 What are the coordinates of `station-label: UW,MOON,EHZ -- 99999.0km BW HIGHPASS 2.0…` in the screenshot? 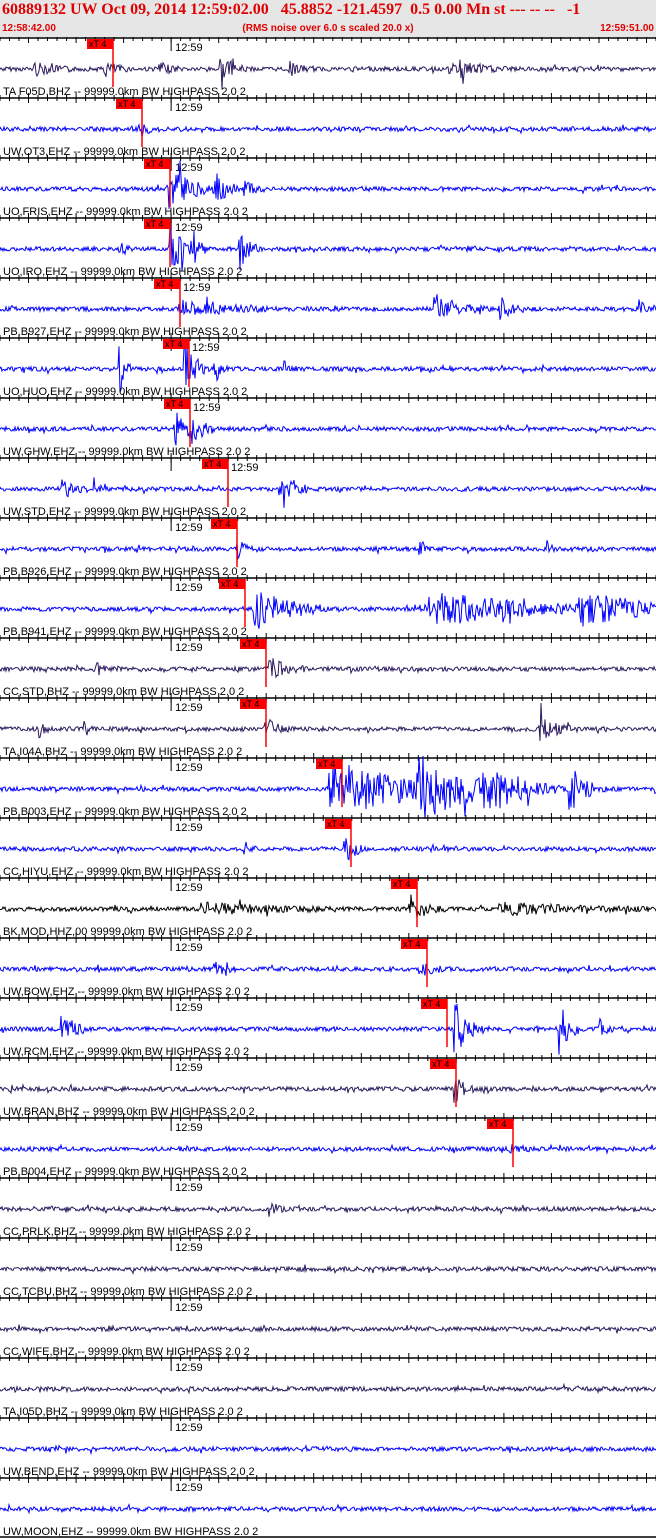 It's located at (130, 1532).